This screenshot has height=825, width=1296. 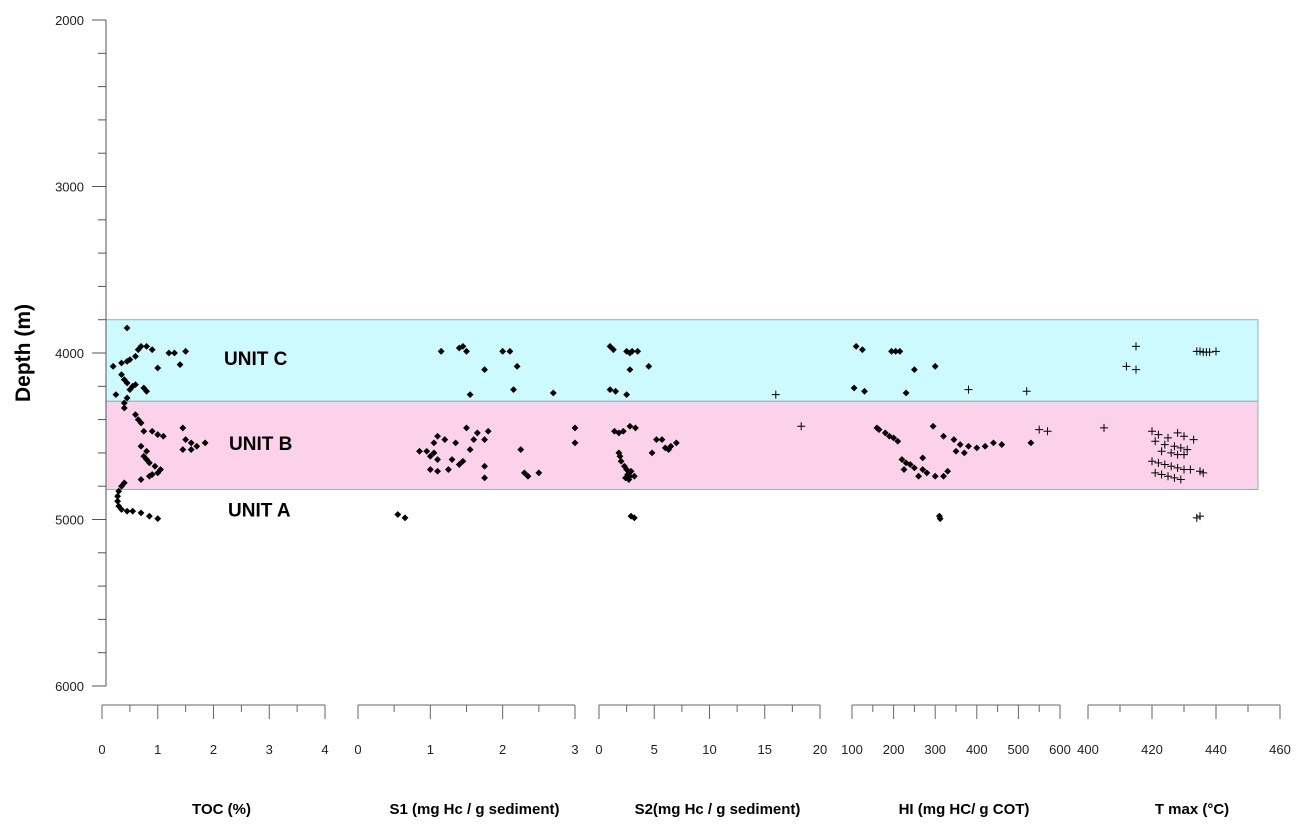 I want to click on x-tick-label-s1: 2, so click(x=502, y=749).